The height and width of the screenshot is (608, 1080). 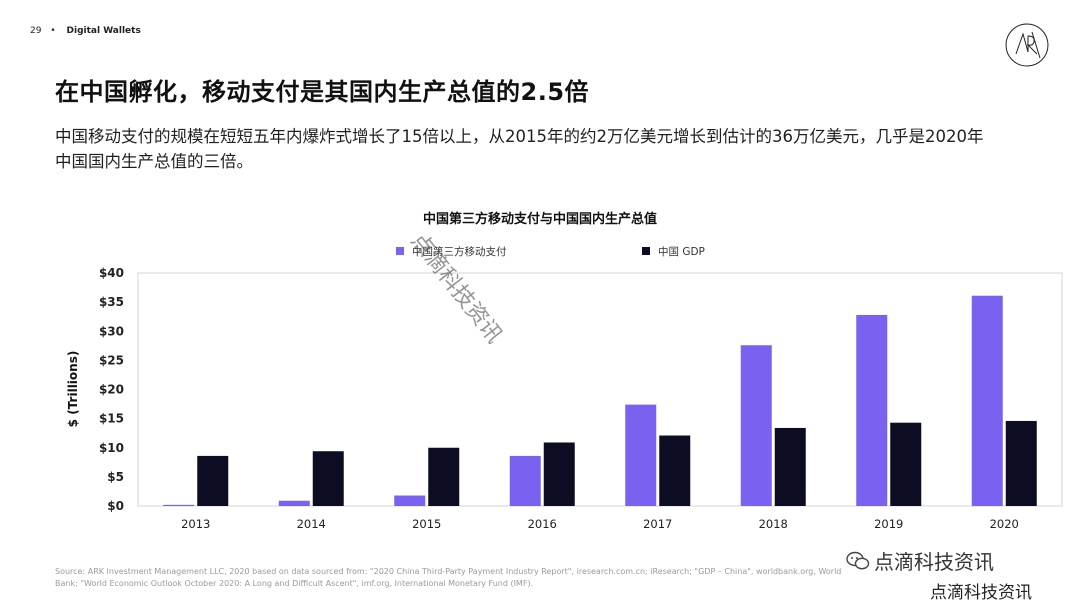 I want to click on y-tick-label: $35, so click(x=111, y=302).